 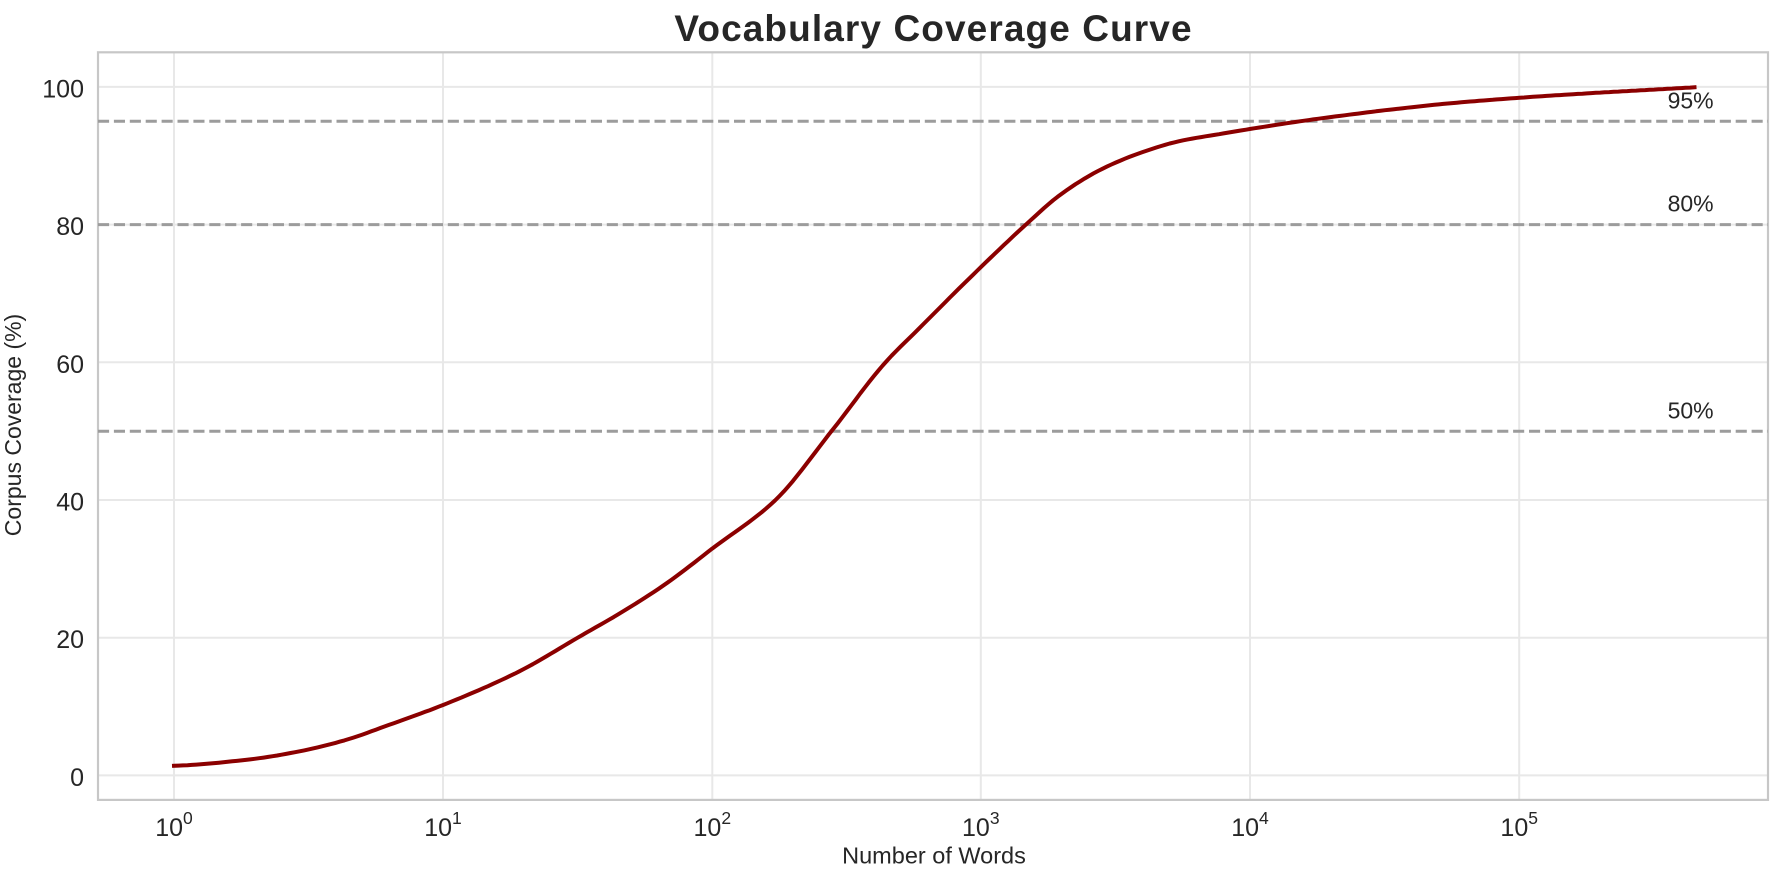 What do you see at coordinates (1691, 410) in the screenshot?
I see `svg-text: 50%` at bounding box center [1691, 410].